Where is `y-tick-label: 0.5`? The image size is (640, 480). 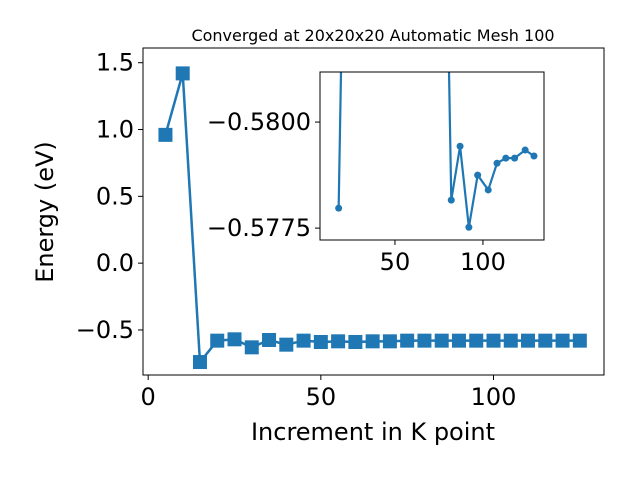 y-tick-label: 0.5 is located at coordinates (115, 196).